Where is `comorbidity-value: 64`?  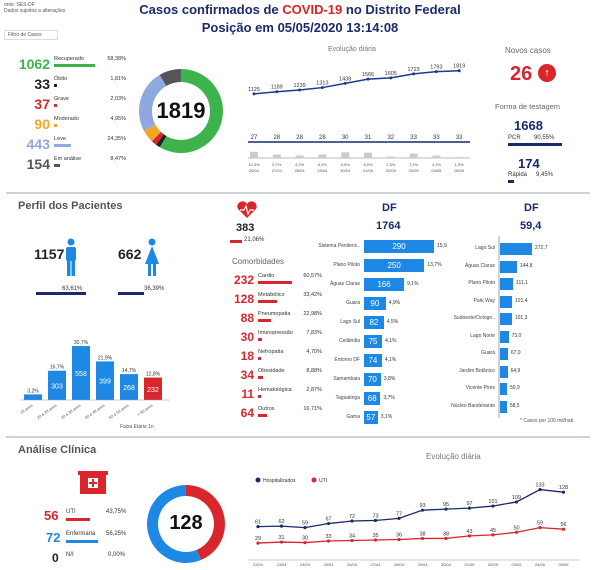 comorbidity-value: 64 is located at coordinates (247, 413).